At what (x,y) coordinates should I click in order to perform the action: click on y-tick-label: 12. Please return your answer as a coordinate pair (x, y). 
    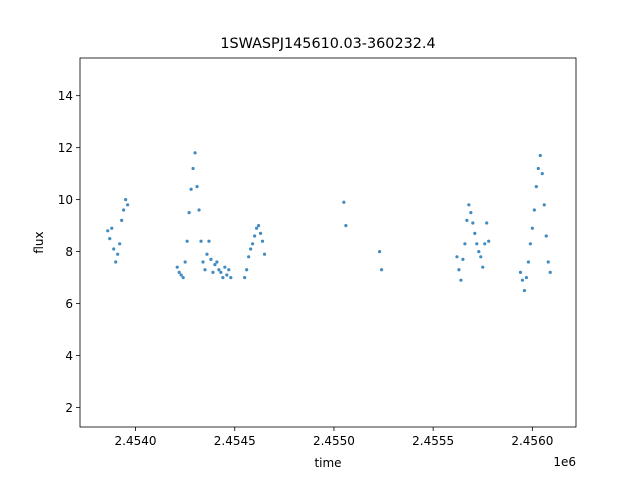
    Looking at the image, I should click on (65, 148).